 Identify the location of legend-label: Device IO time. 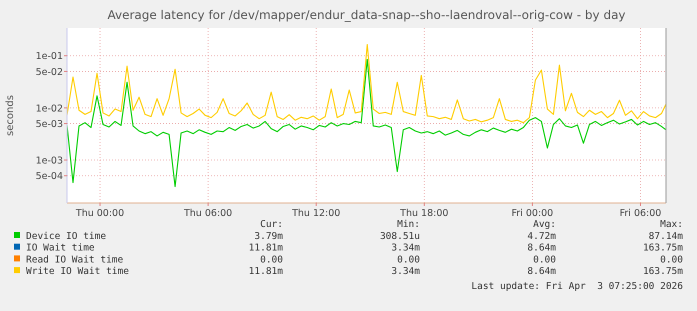
(66, 236).